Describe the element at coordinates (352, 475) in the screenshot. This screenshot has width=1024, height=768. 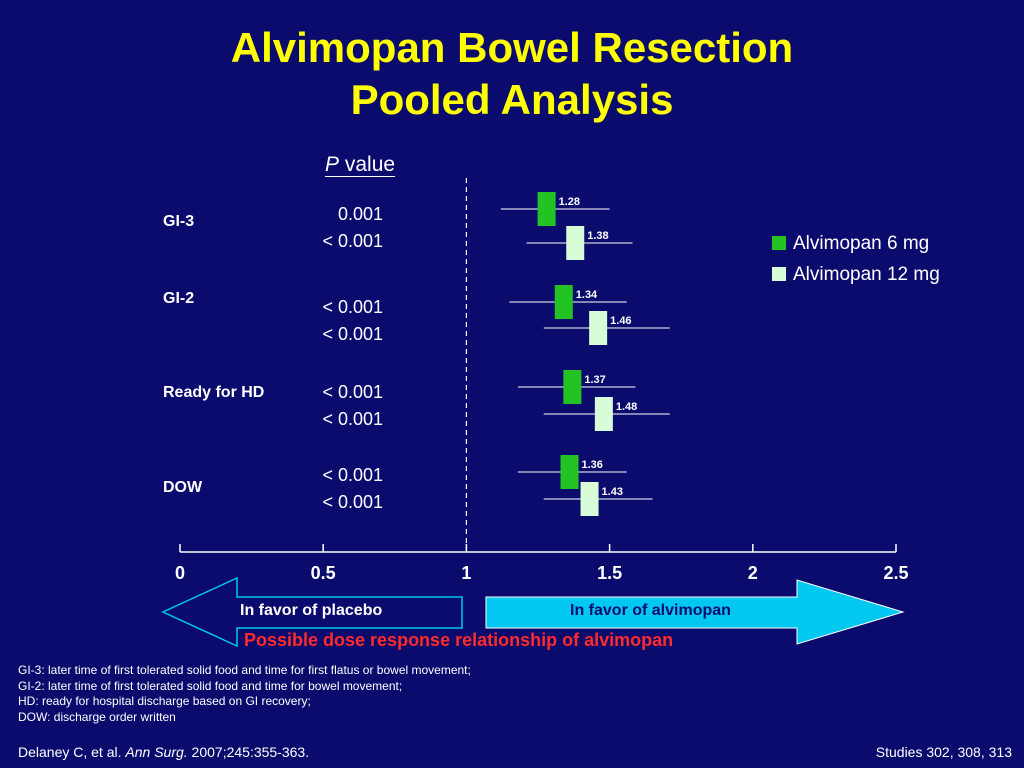
I see `pvalue-dow-6mg: < 0.001` at that location.